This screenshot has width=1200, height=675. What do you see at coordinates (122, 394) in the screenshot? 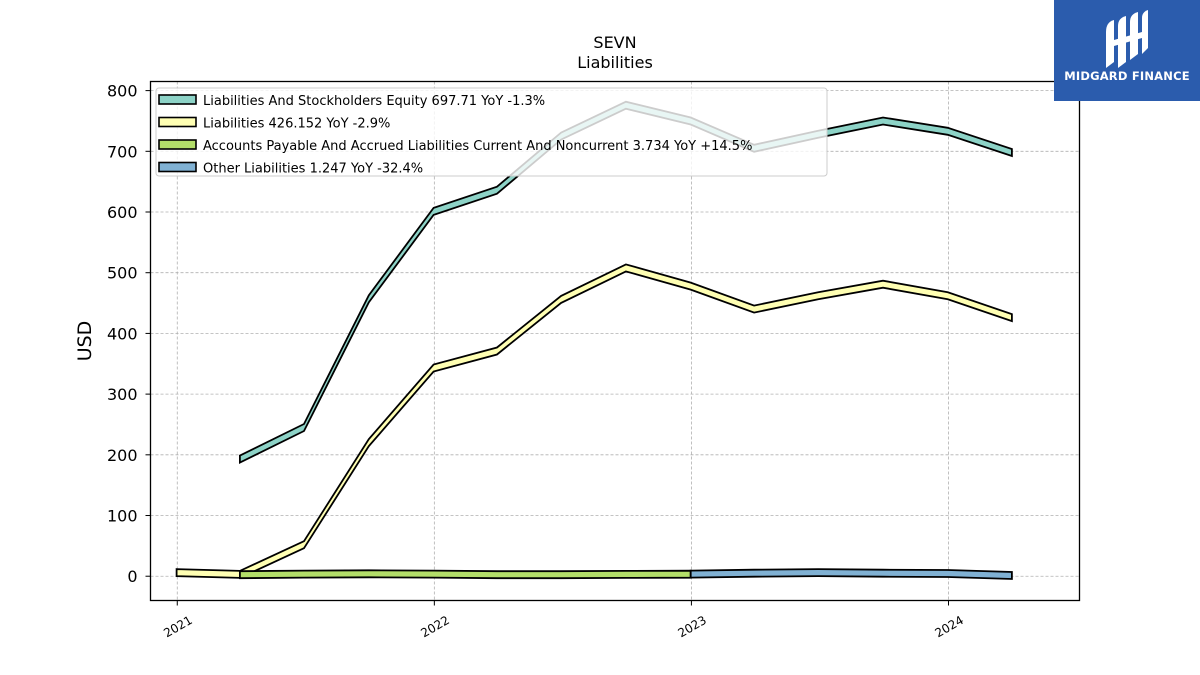
I see `y-tick-label: 300` at bounding box center [122, 394].